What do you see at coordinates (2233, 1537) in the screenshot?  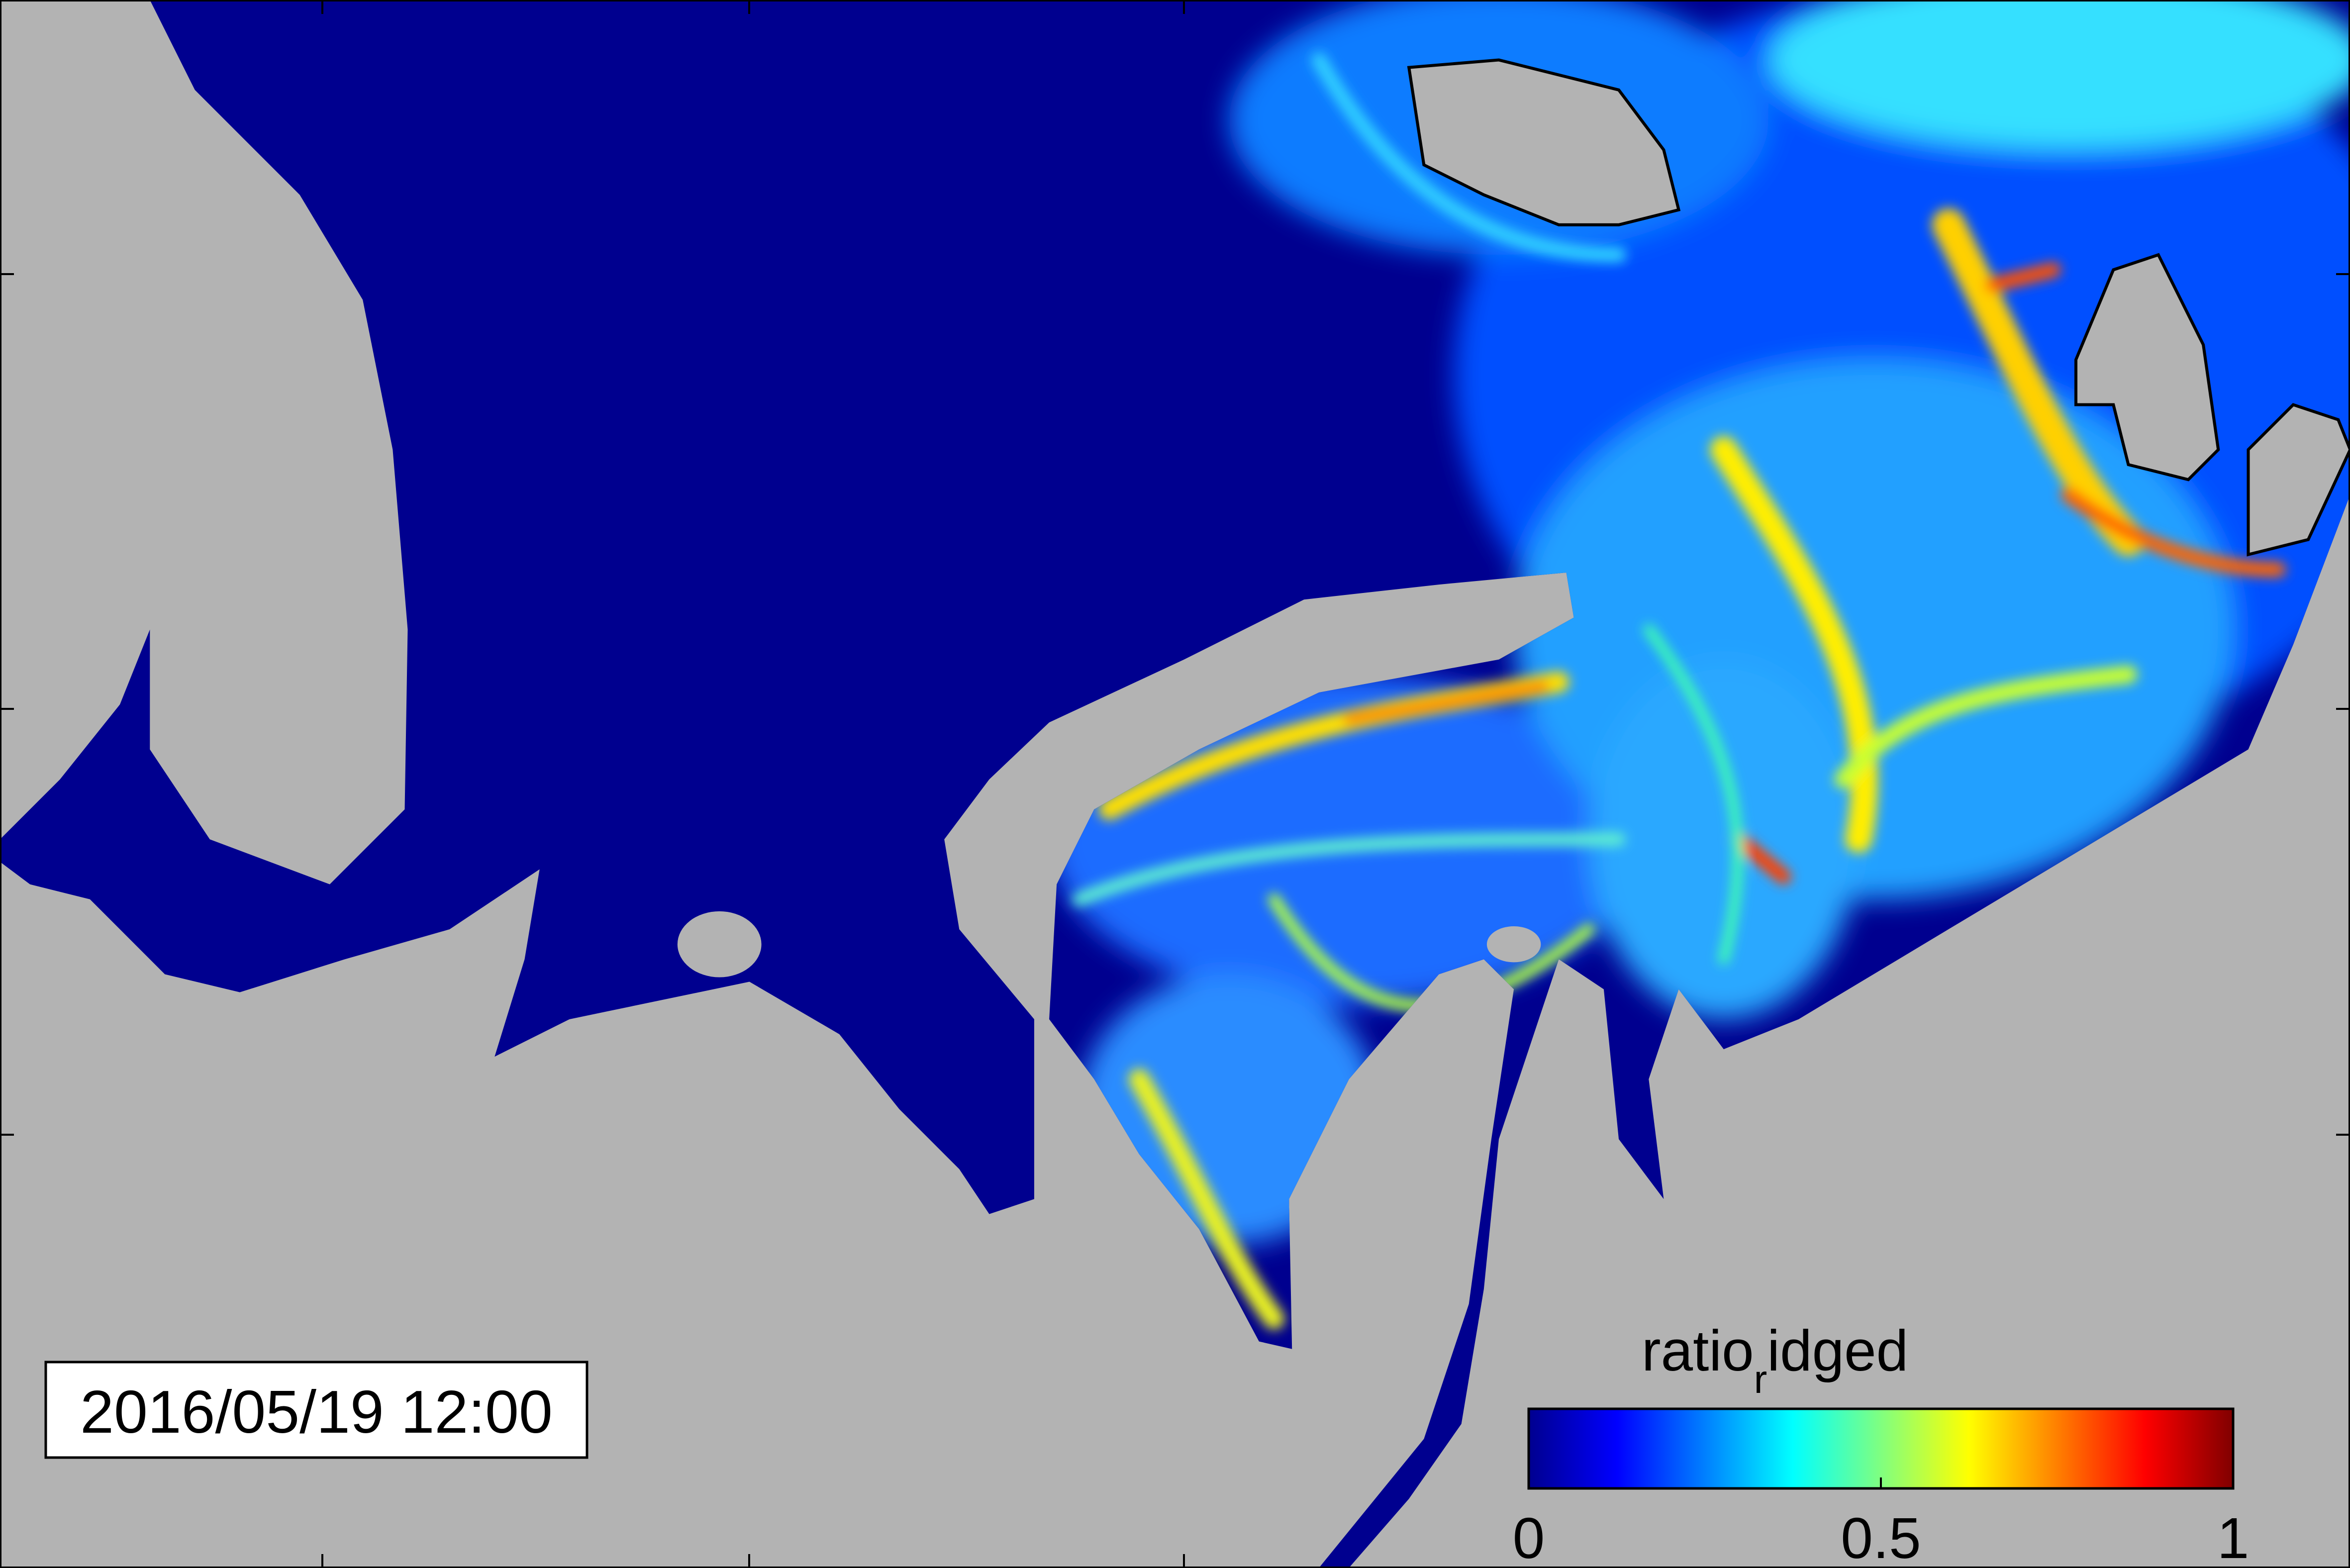 I see `colorbar-tick-label: 1` at bounding box center [2233, 1537].